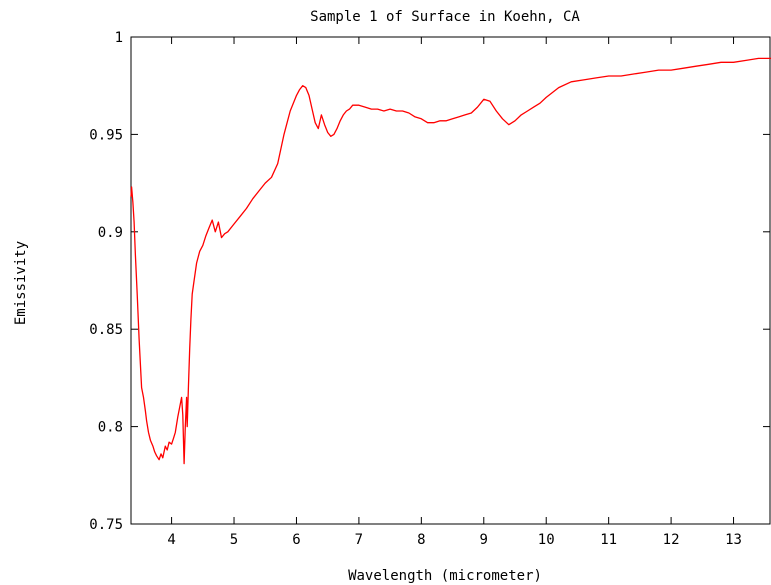 The image size is (771, 585). Describe the element at coordinates (445, 576) in the screenshot. I see `x-axis-label: Wavelength (micrometer)` at that location.